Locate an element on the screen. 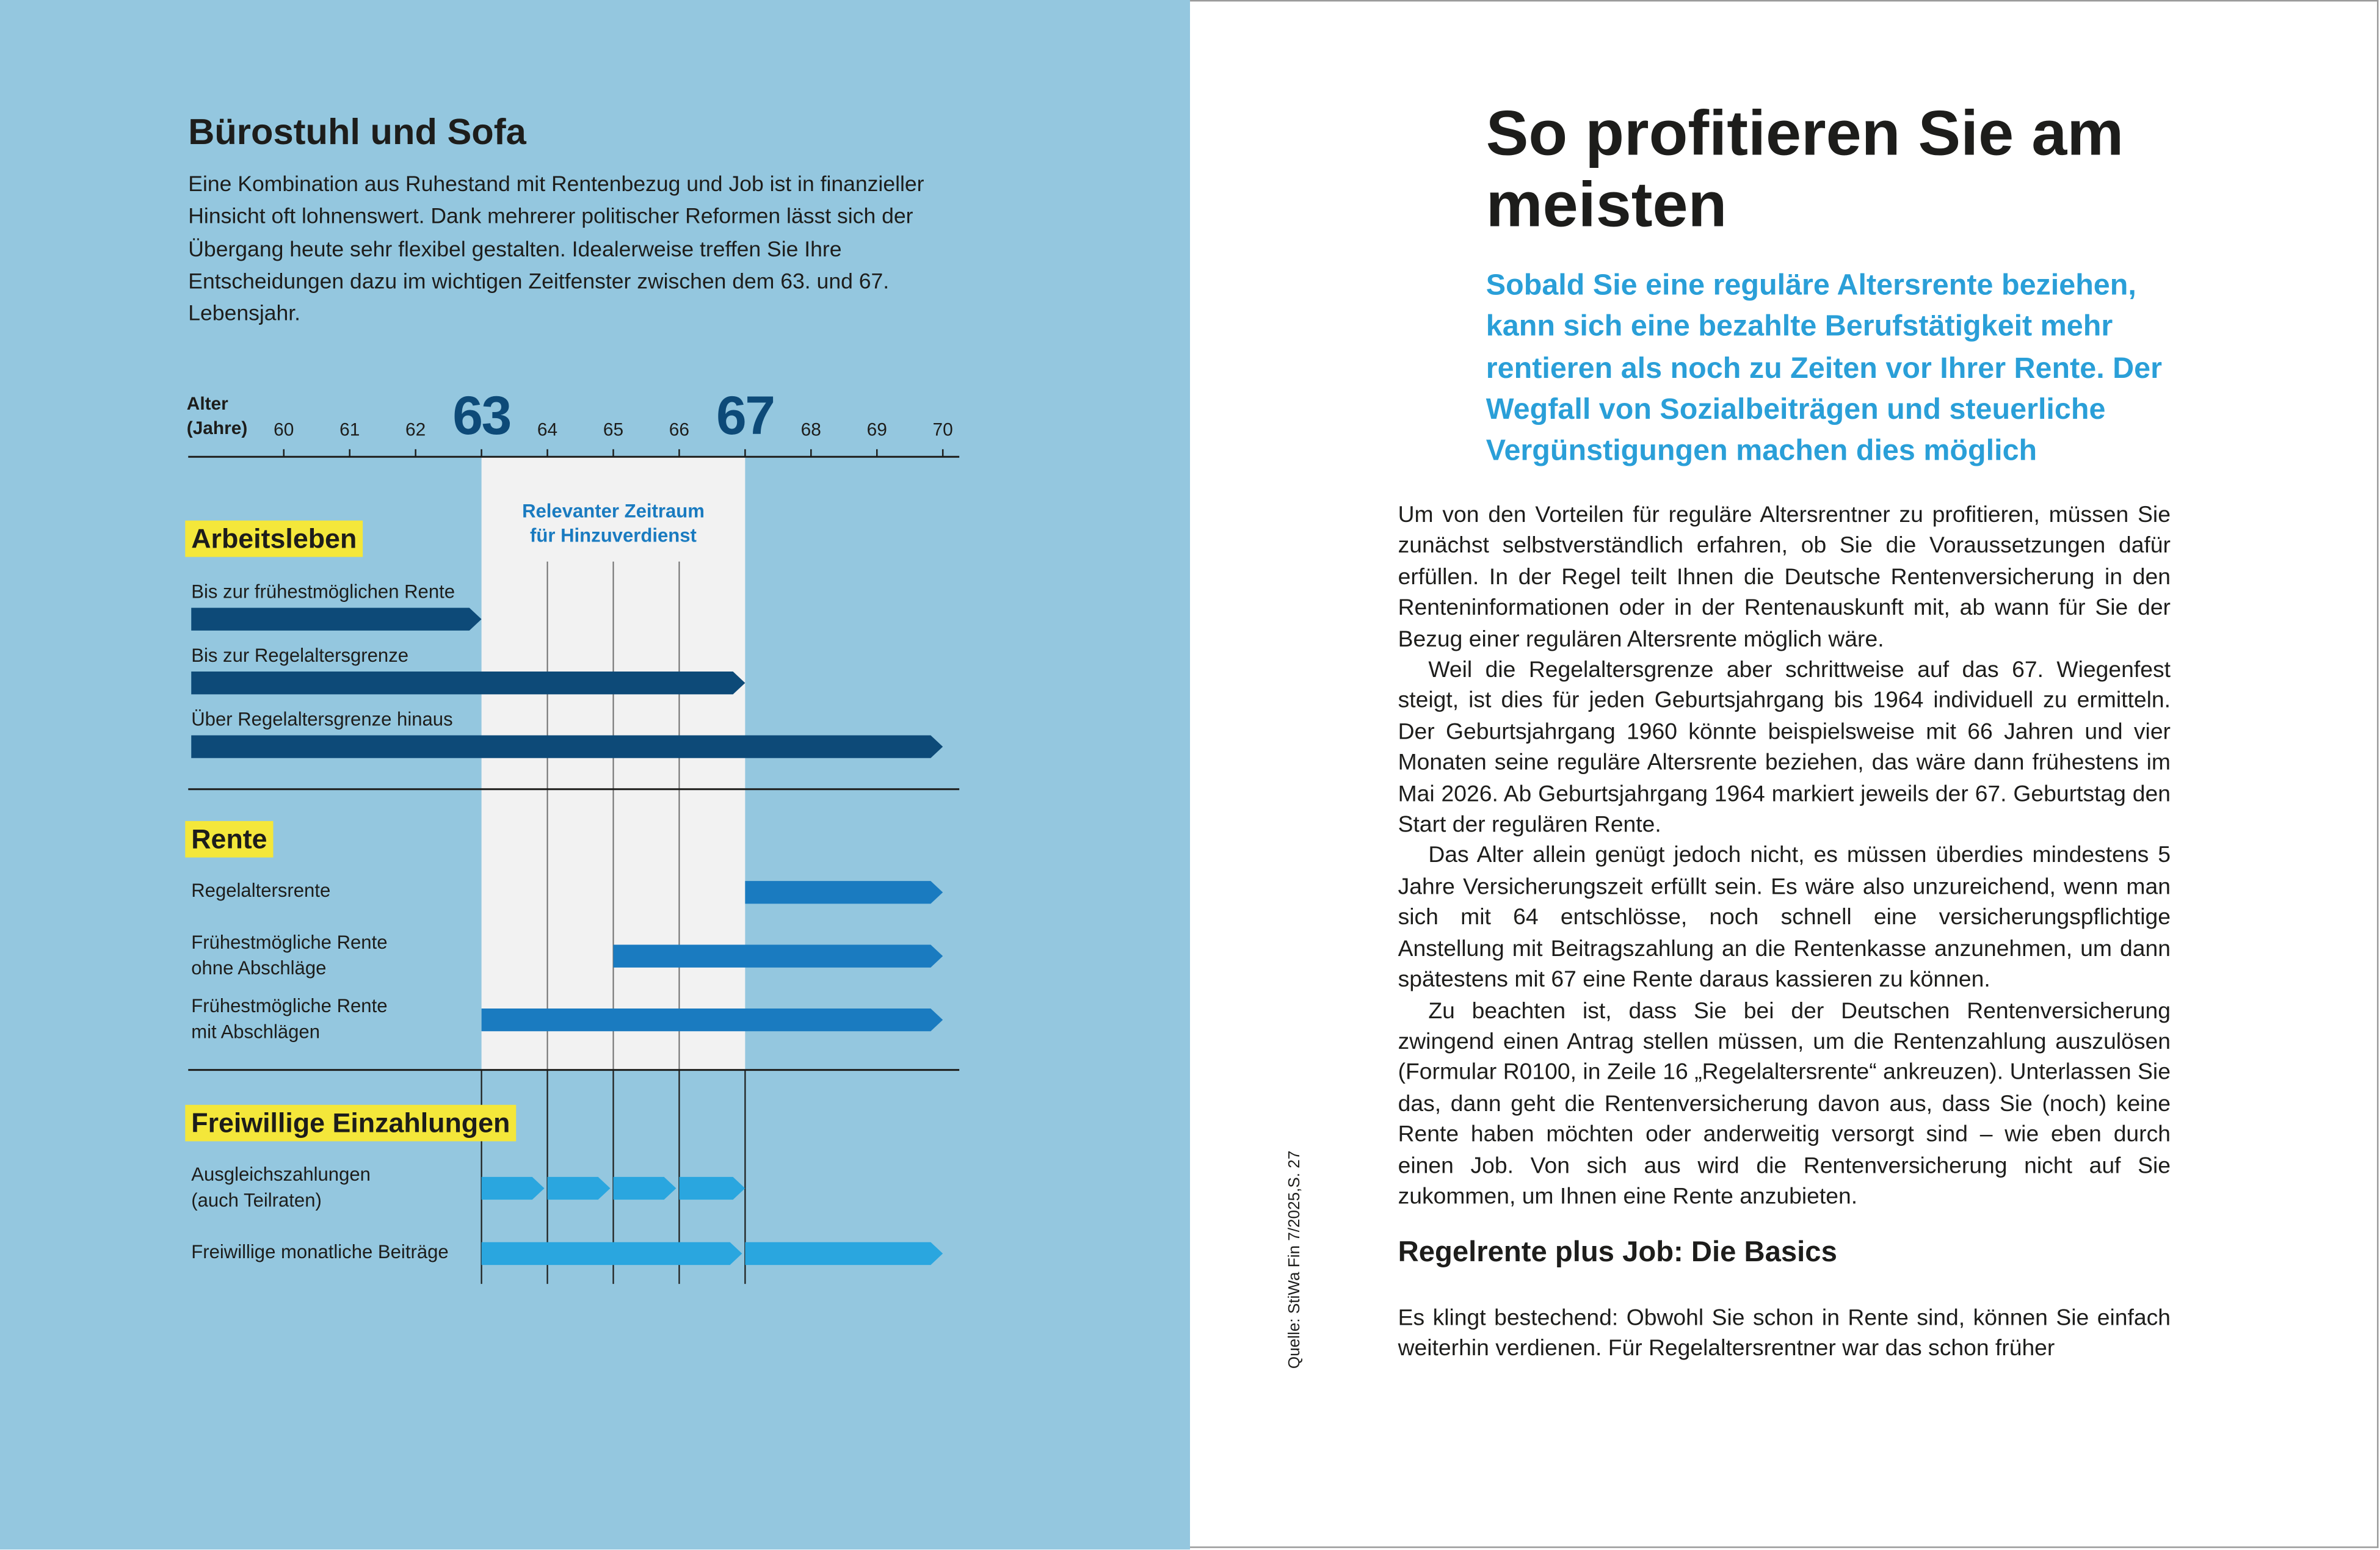 The image size is (2380, 1550). x-tick-label: 67 is located at coordinates (745, 414).